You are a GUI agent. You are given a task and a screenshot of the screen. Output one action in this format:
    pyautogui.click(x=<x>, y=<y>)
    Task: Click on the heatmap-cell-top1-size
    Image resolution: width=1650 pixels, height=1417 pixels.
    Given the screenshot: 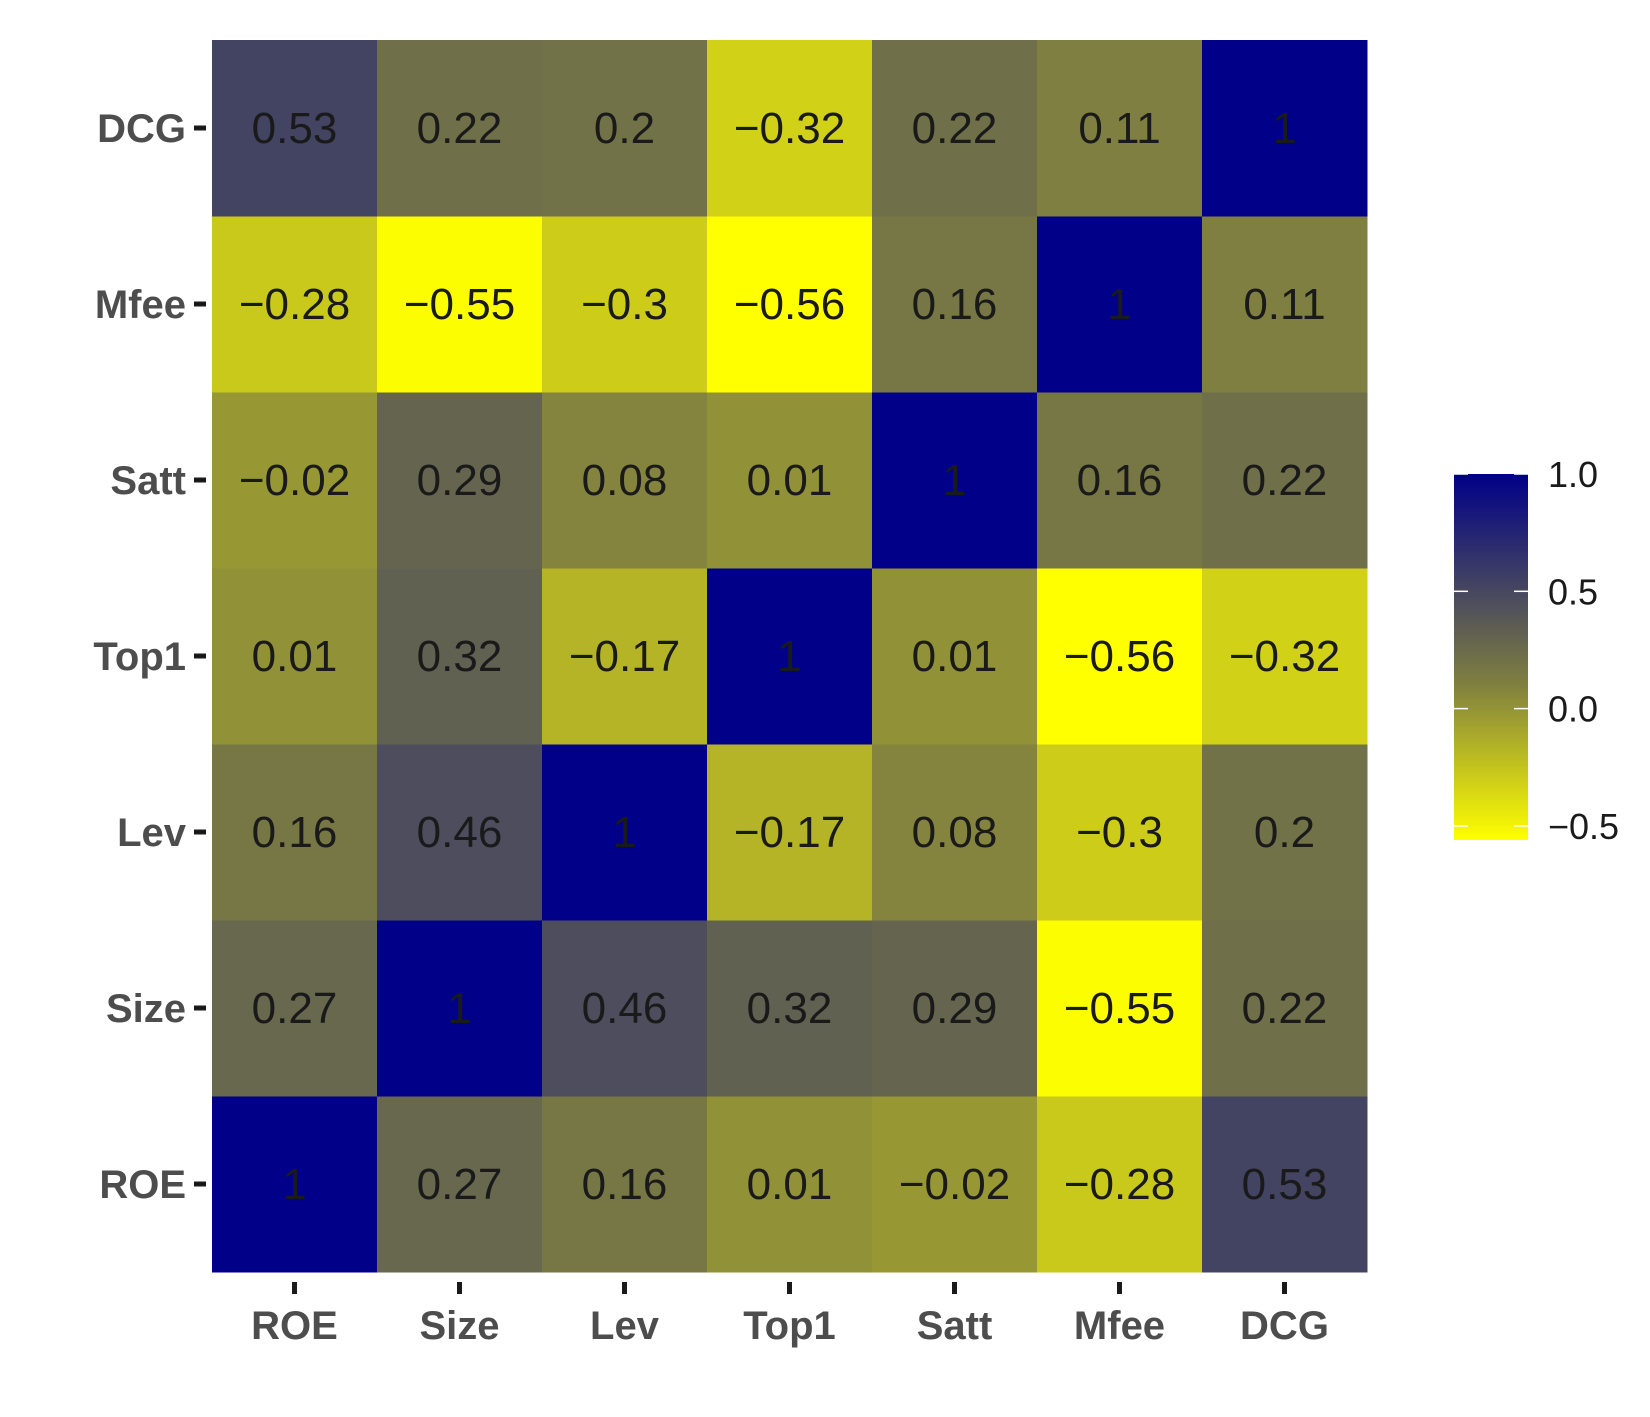 What is the action you would take?
    pyautogui.click(x=460, y=656)
    